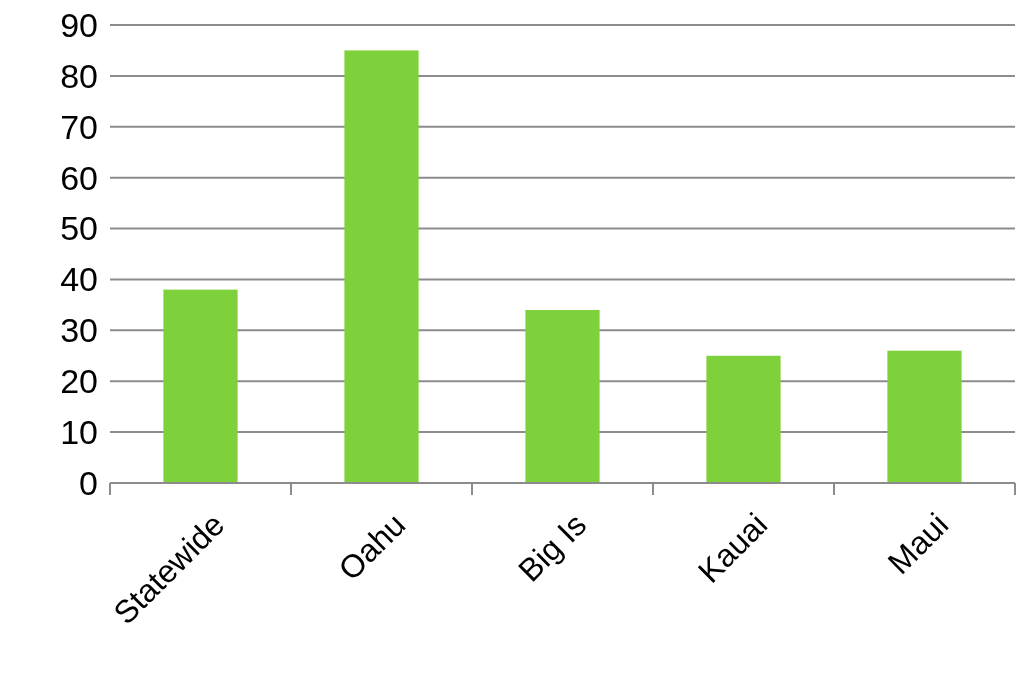  What do you see at coordinates (79, 126) in the screenshot?
I see `y-tick-label: 70` at bounding box center [79, 126].